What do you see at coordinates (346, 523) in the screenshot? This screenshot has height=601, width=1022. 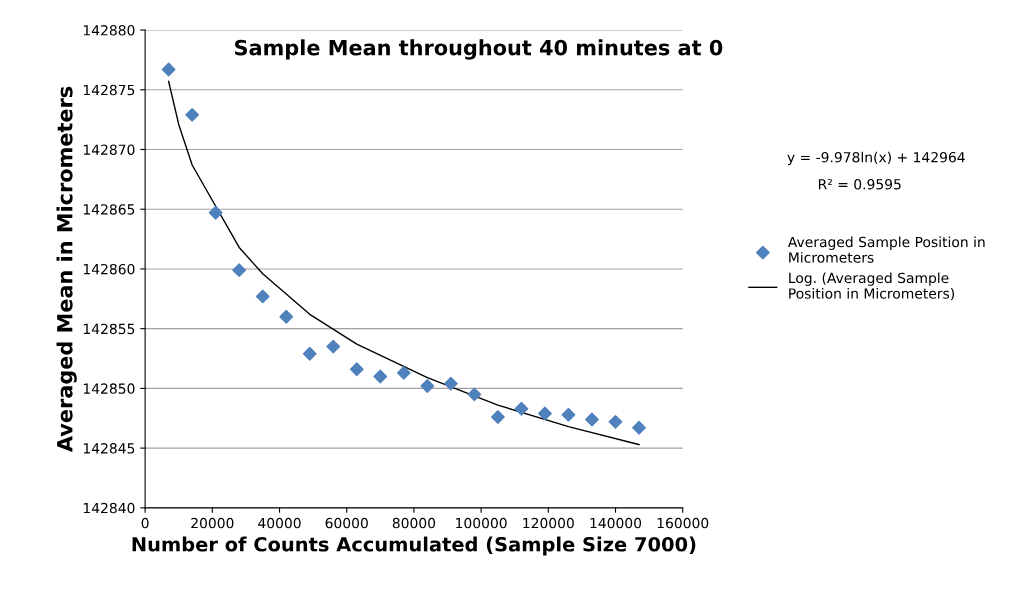 I see `x-tick-label: 60000` at bounding box center [346, 523].